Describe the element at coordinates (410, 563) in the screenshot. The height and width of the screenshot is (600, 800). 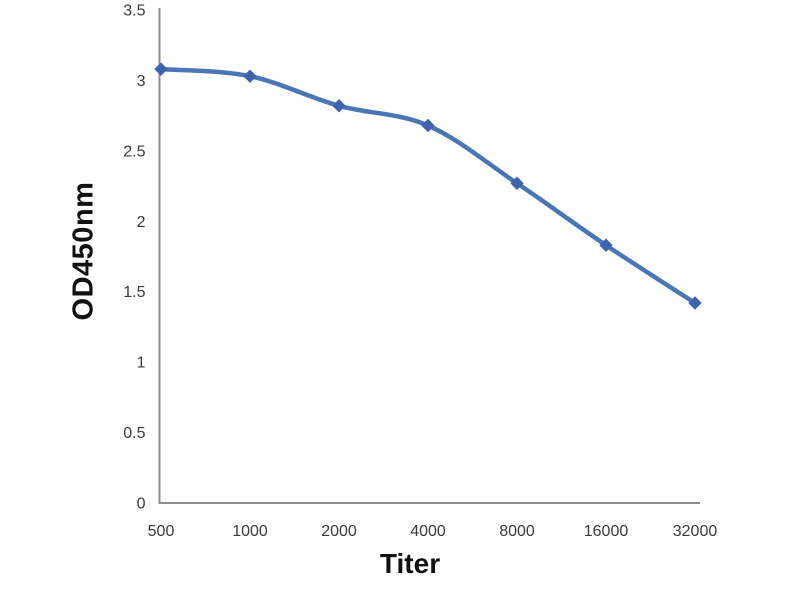
I see `x-axis-title: Titer` at that location.